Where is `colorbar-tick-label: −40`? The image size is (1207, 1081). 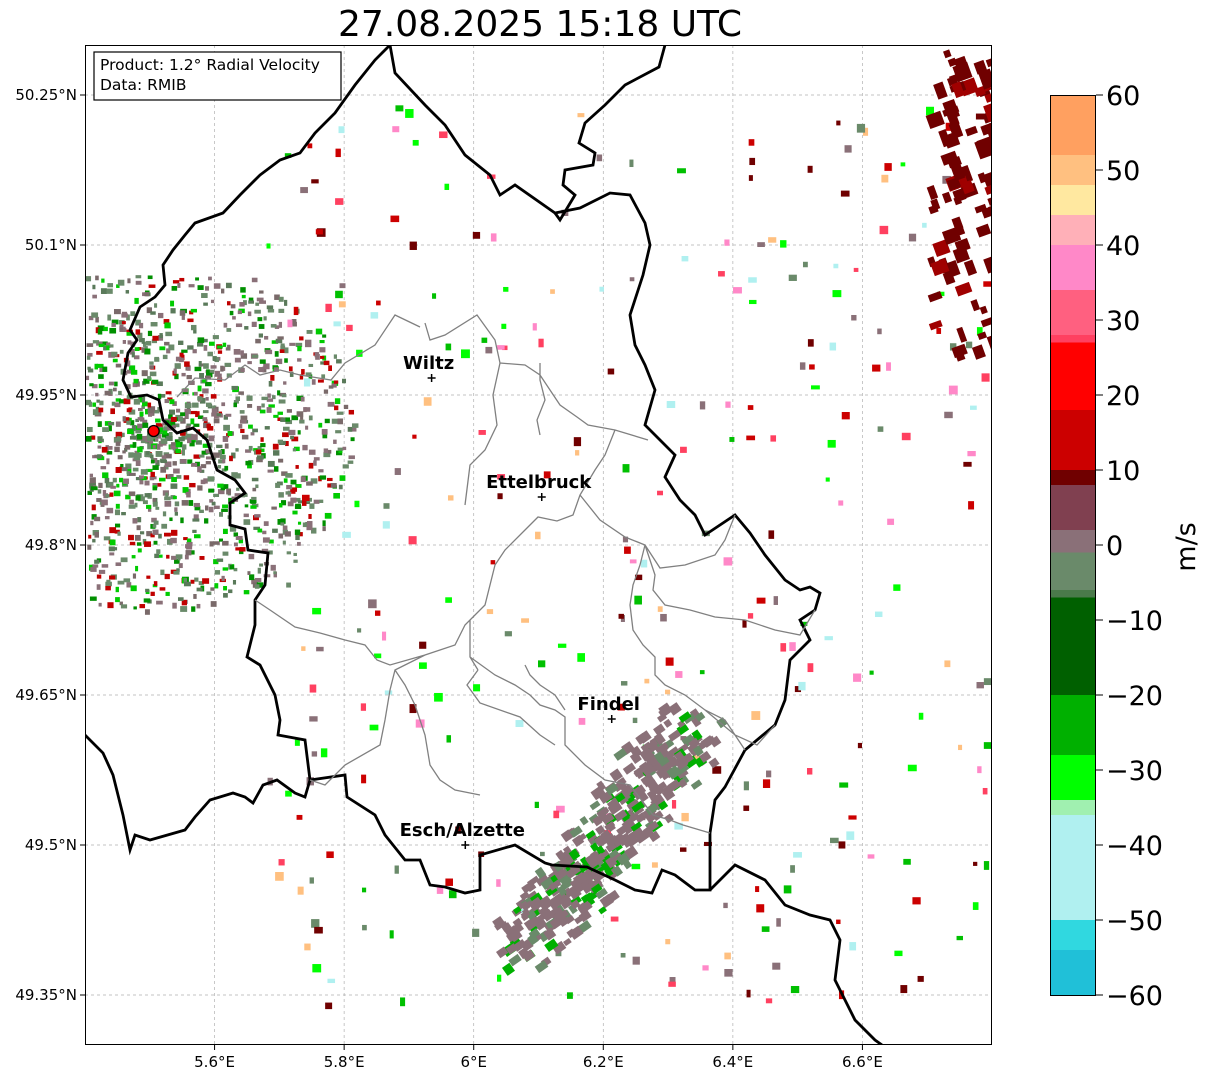 colorbar-tick-label: −40 is located at coordinates (1134, 846).